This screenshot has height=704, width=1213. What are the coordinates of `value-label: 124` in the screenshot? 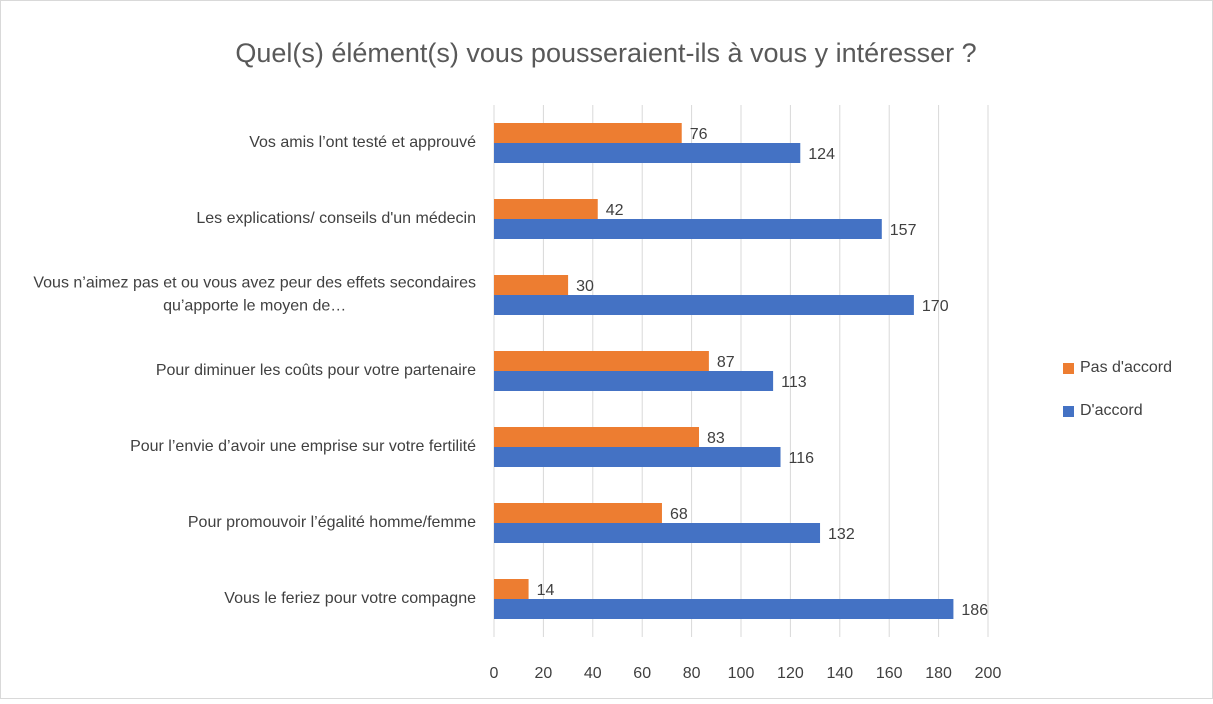 It's located at (821, 154).